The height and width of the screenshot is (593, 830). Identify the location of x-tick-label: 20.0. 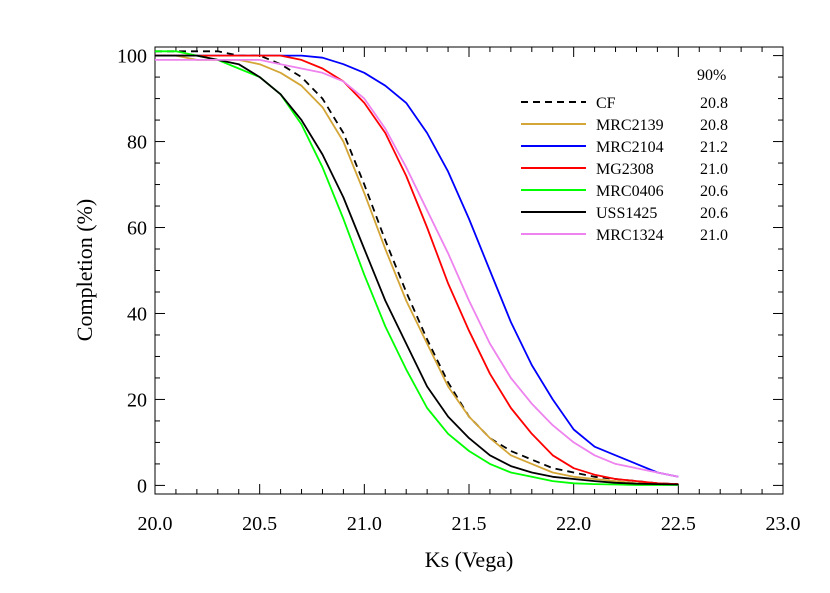
(155, 524).